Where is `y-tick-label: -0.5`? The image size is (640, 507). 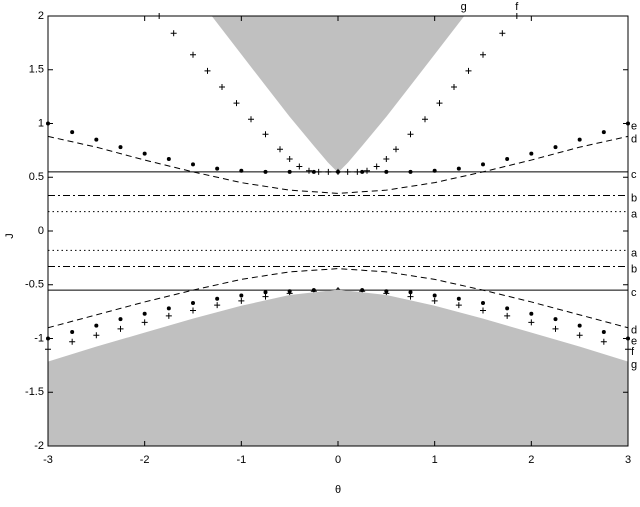 y-tick-label: -0.5 is located at coordinates (34, 285).